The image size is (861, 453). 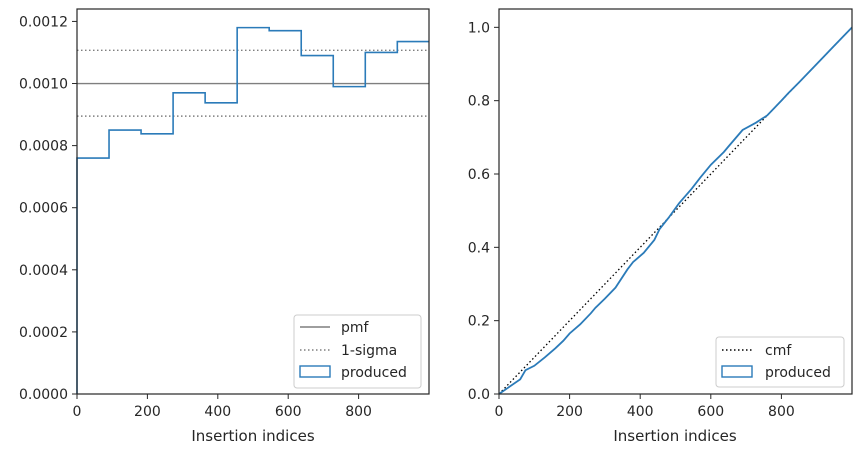 I want to click on y-tick-label: 0.4, so click(x=479, y=248).